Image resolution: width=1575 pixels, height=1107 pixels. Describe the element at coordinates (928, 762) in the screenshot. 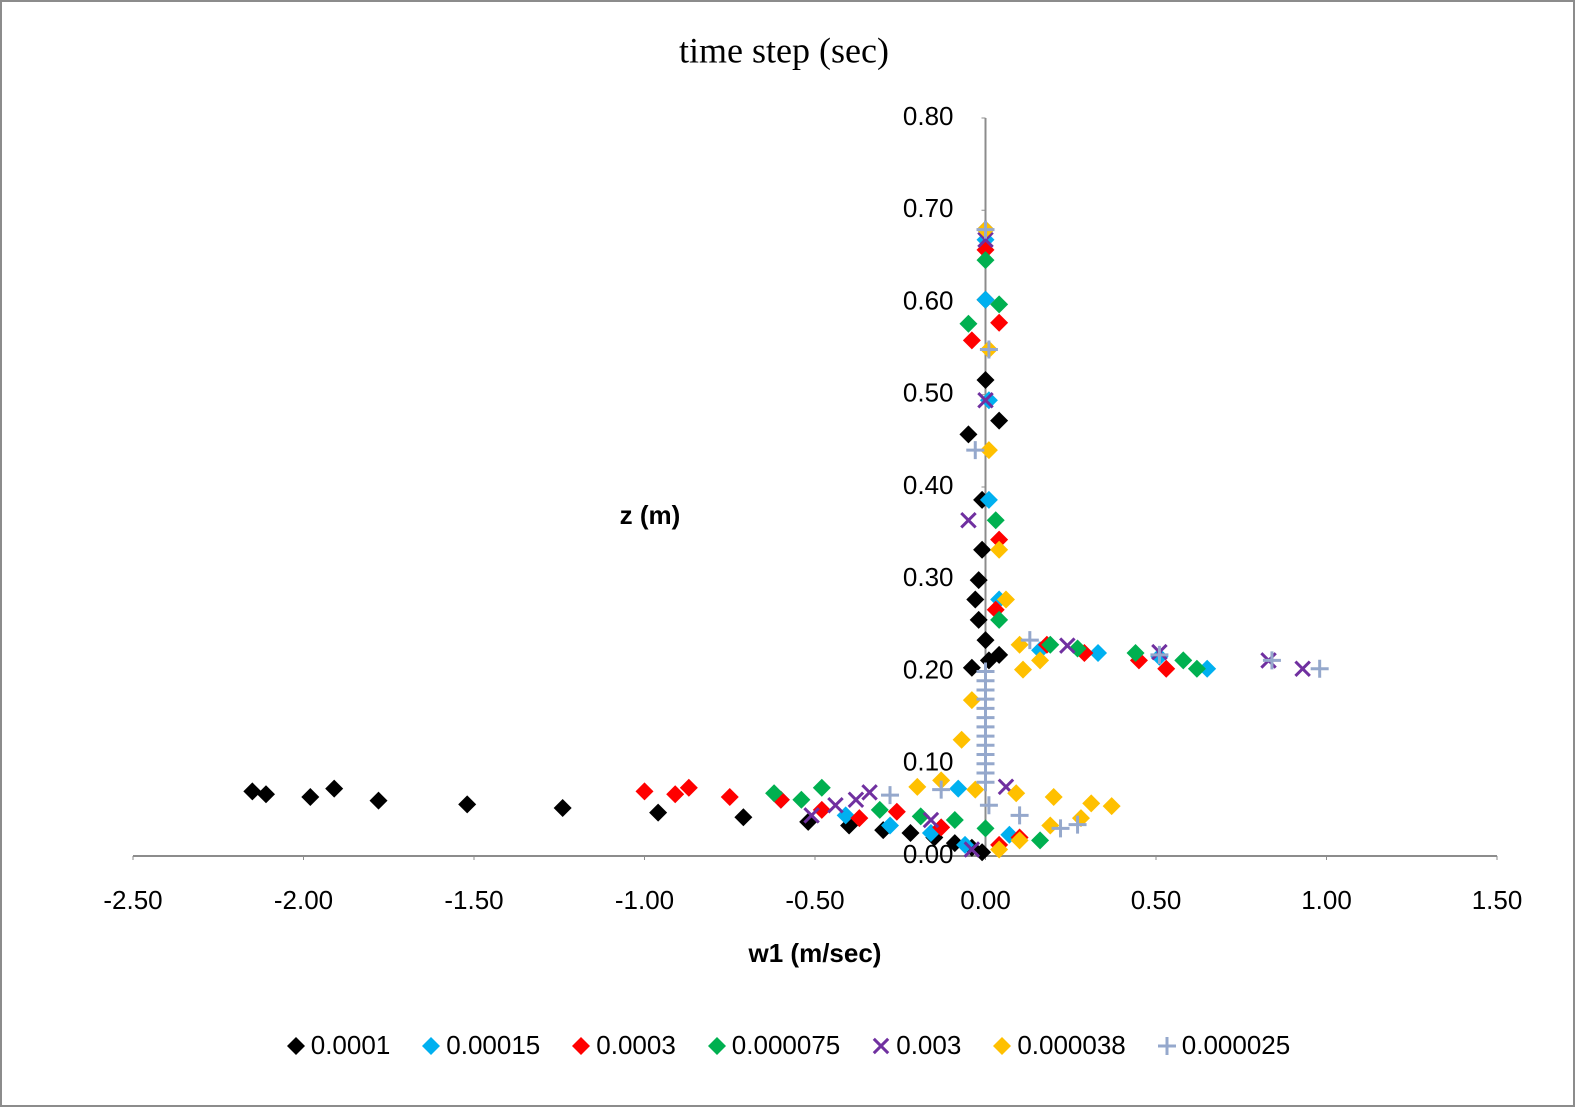

I see `y-tick-label: 0.10` at that location.